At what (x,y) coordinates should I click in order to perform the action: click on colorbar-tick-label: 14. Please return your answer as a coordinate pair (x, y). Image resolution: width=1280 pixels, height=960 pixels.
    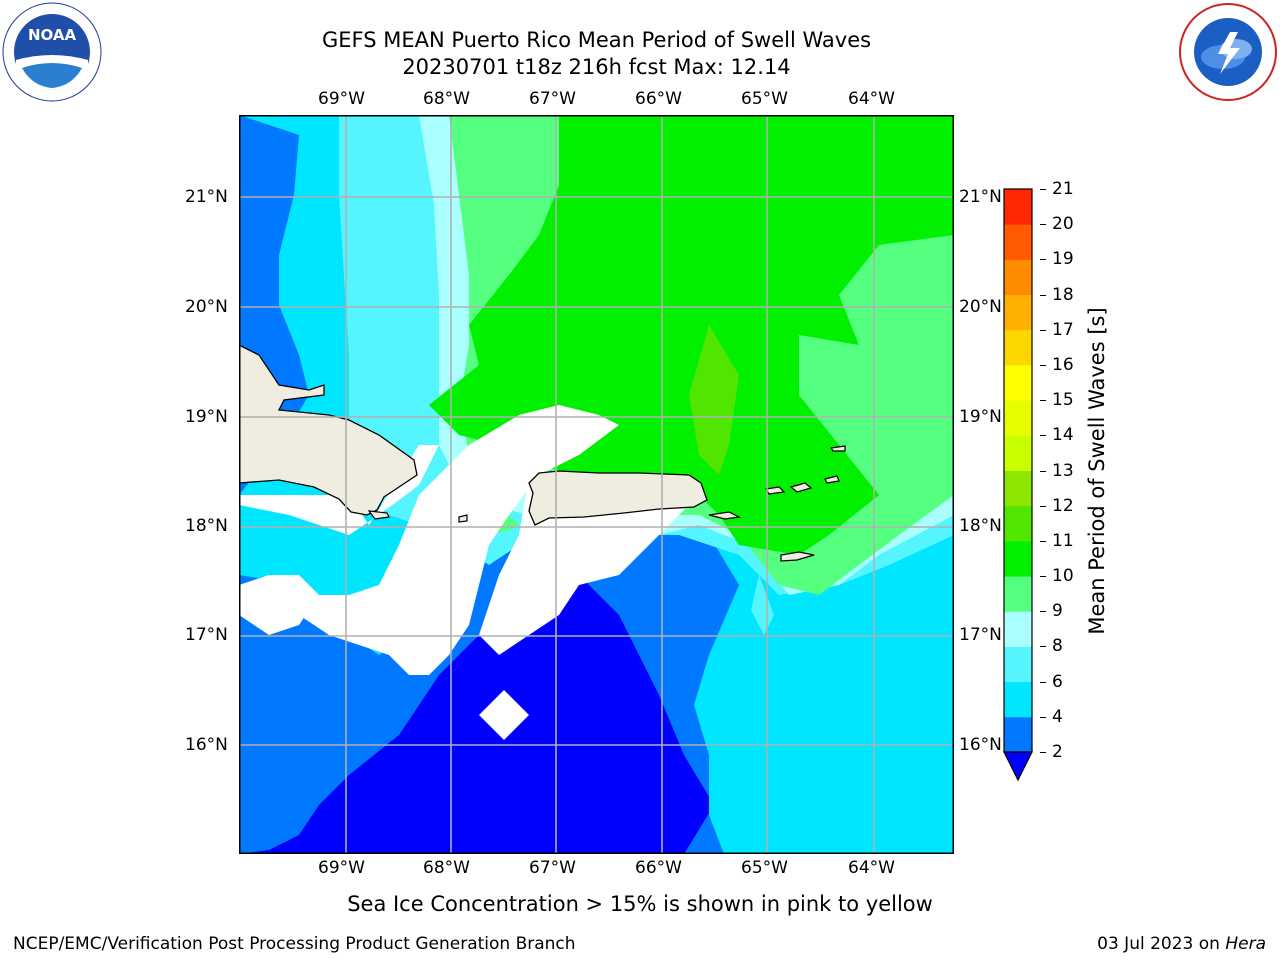
    Looking at the image, I should click on (1063, 435).